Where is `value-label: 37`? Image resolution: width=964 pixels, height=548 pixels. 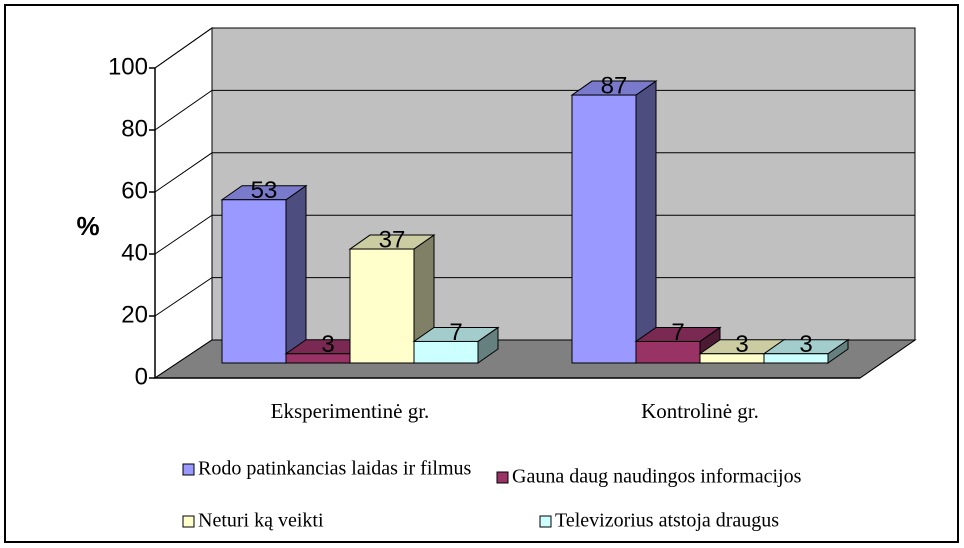 value-label: 37 is located at coordinates (392, 239).